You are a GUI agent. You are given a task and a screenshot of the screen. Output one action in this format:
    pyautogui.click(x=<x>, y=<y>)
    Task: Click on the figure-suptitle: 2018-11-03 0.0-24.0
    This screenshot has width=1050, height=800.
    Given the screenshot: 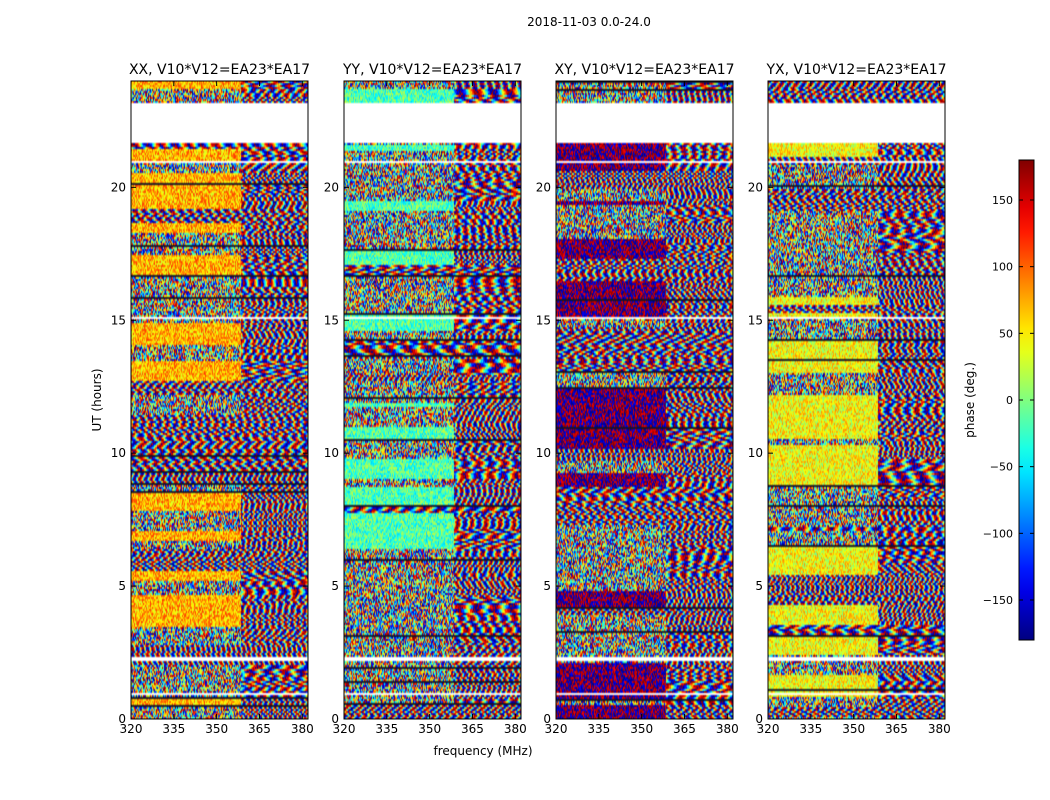 What is the action you would take?
    pyautogui.click(x=589, y=22)
    